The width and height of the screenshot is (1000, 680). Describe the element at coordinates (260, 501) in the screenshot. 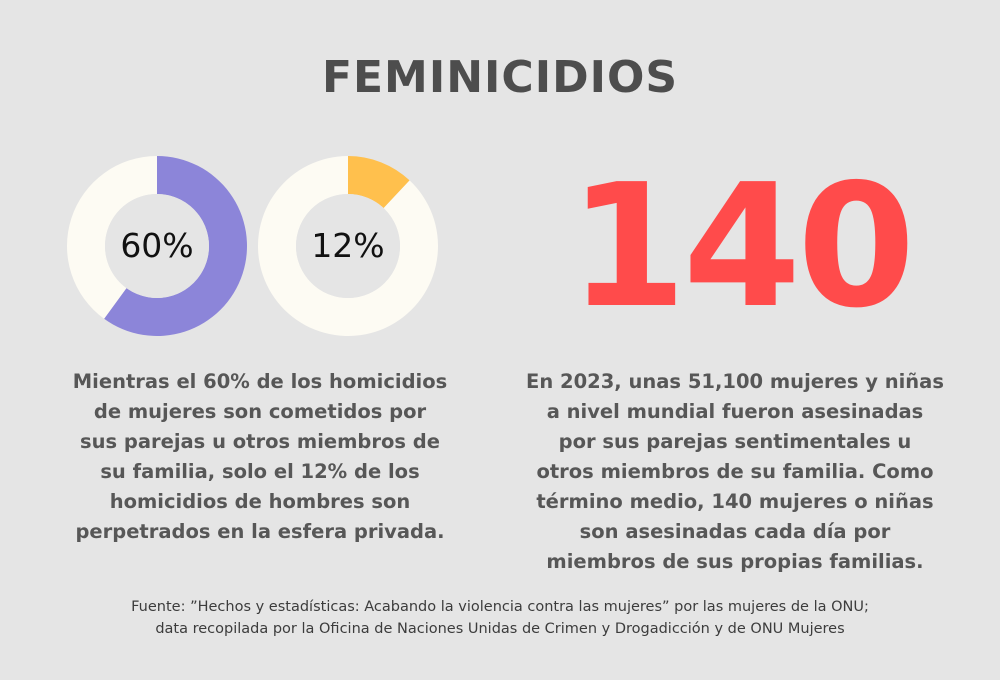

I see `left-description-line: homicidios de hombres son` at that location.